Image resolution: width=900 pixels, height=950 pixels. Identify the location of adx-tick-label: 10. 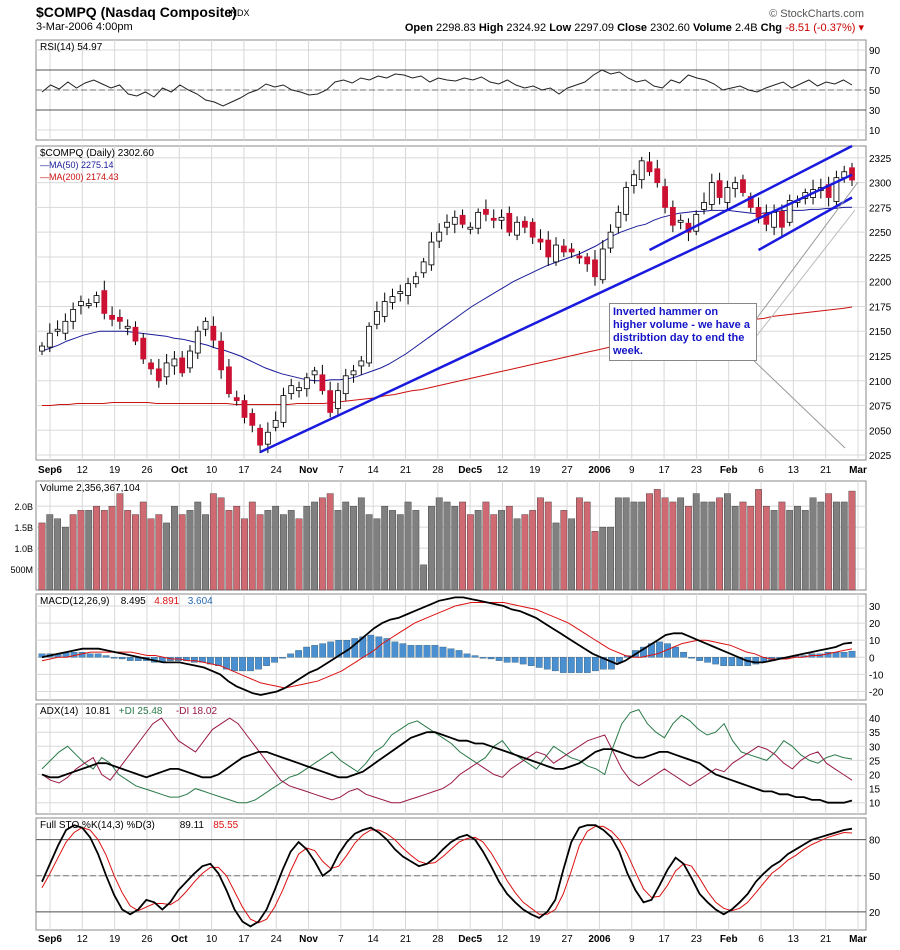
(875, 804).